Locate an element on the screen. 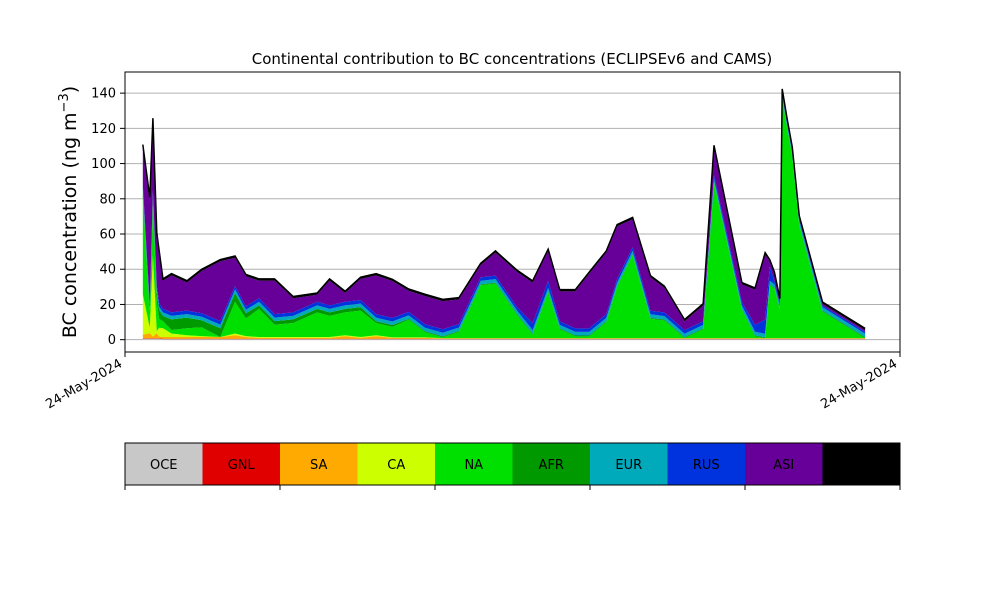  legend-swatch-aus is located at coordinates (861, 464).